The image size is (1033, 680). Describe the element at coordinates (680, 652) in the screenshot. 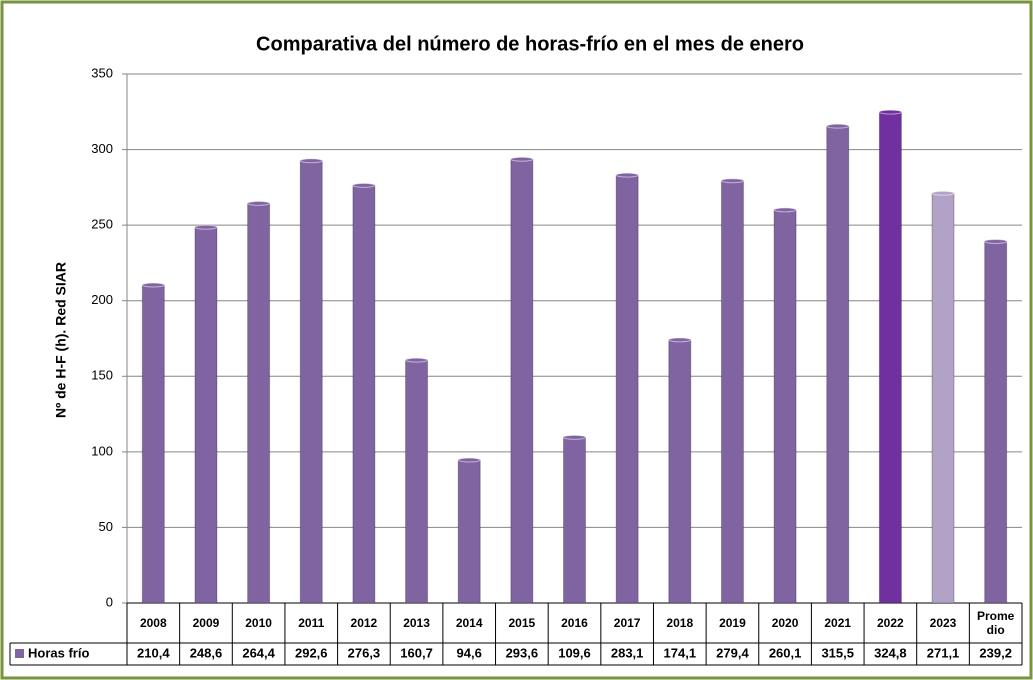

I see `value-label: 174,1` at that location.